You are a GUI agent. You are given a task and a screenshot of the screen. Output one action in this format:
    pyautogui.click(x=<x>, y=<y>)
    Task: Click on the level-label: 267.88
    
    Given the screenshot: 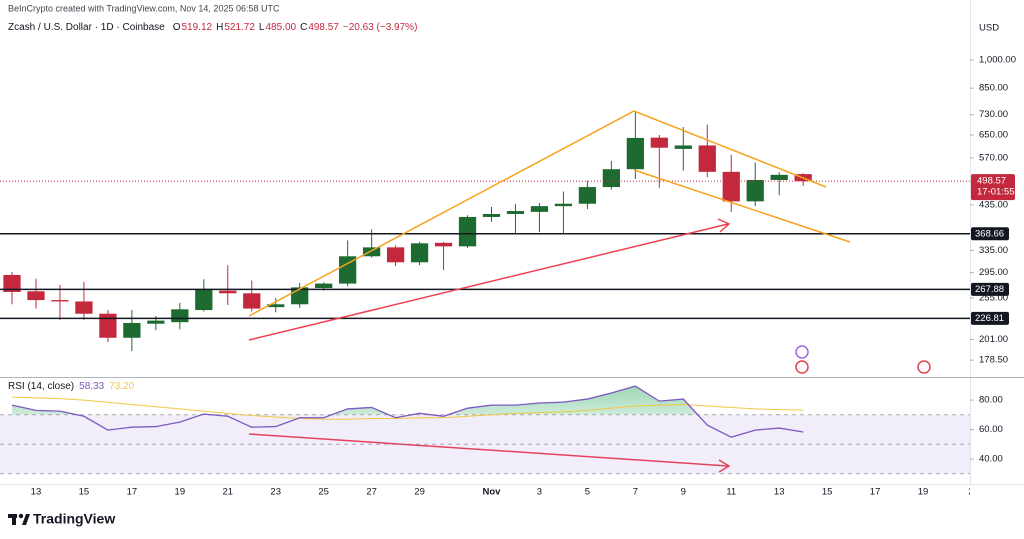 What is the action you would take?
    pyautogui.click(x=989, y=289)
    